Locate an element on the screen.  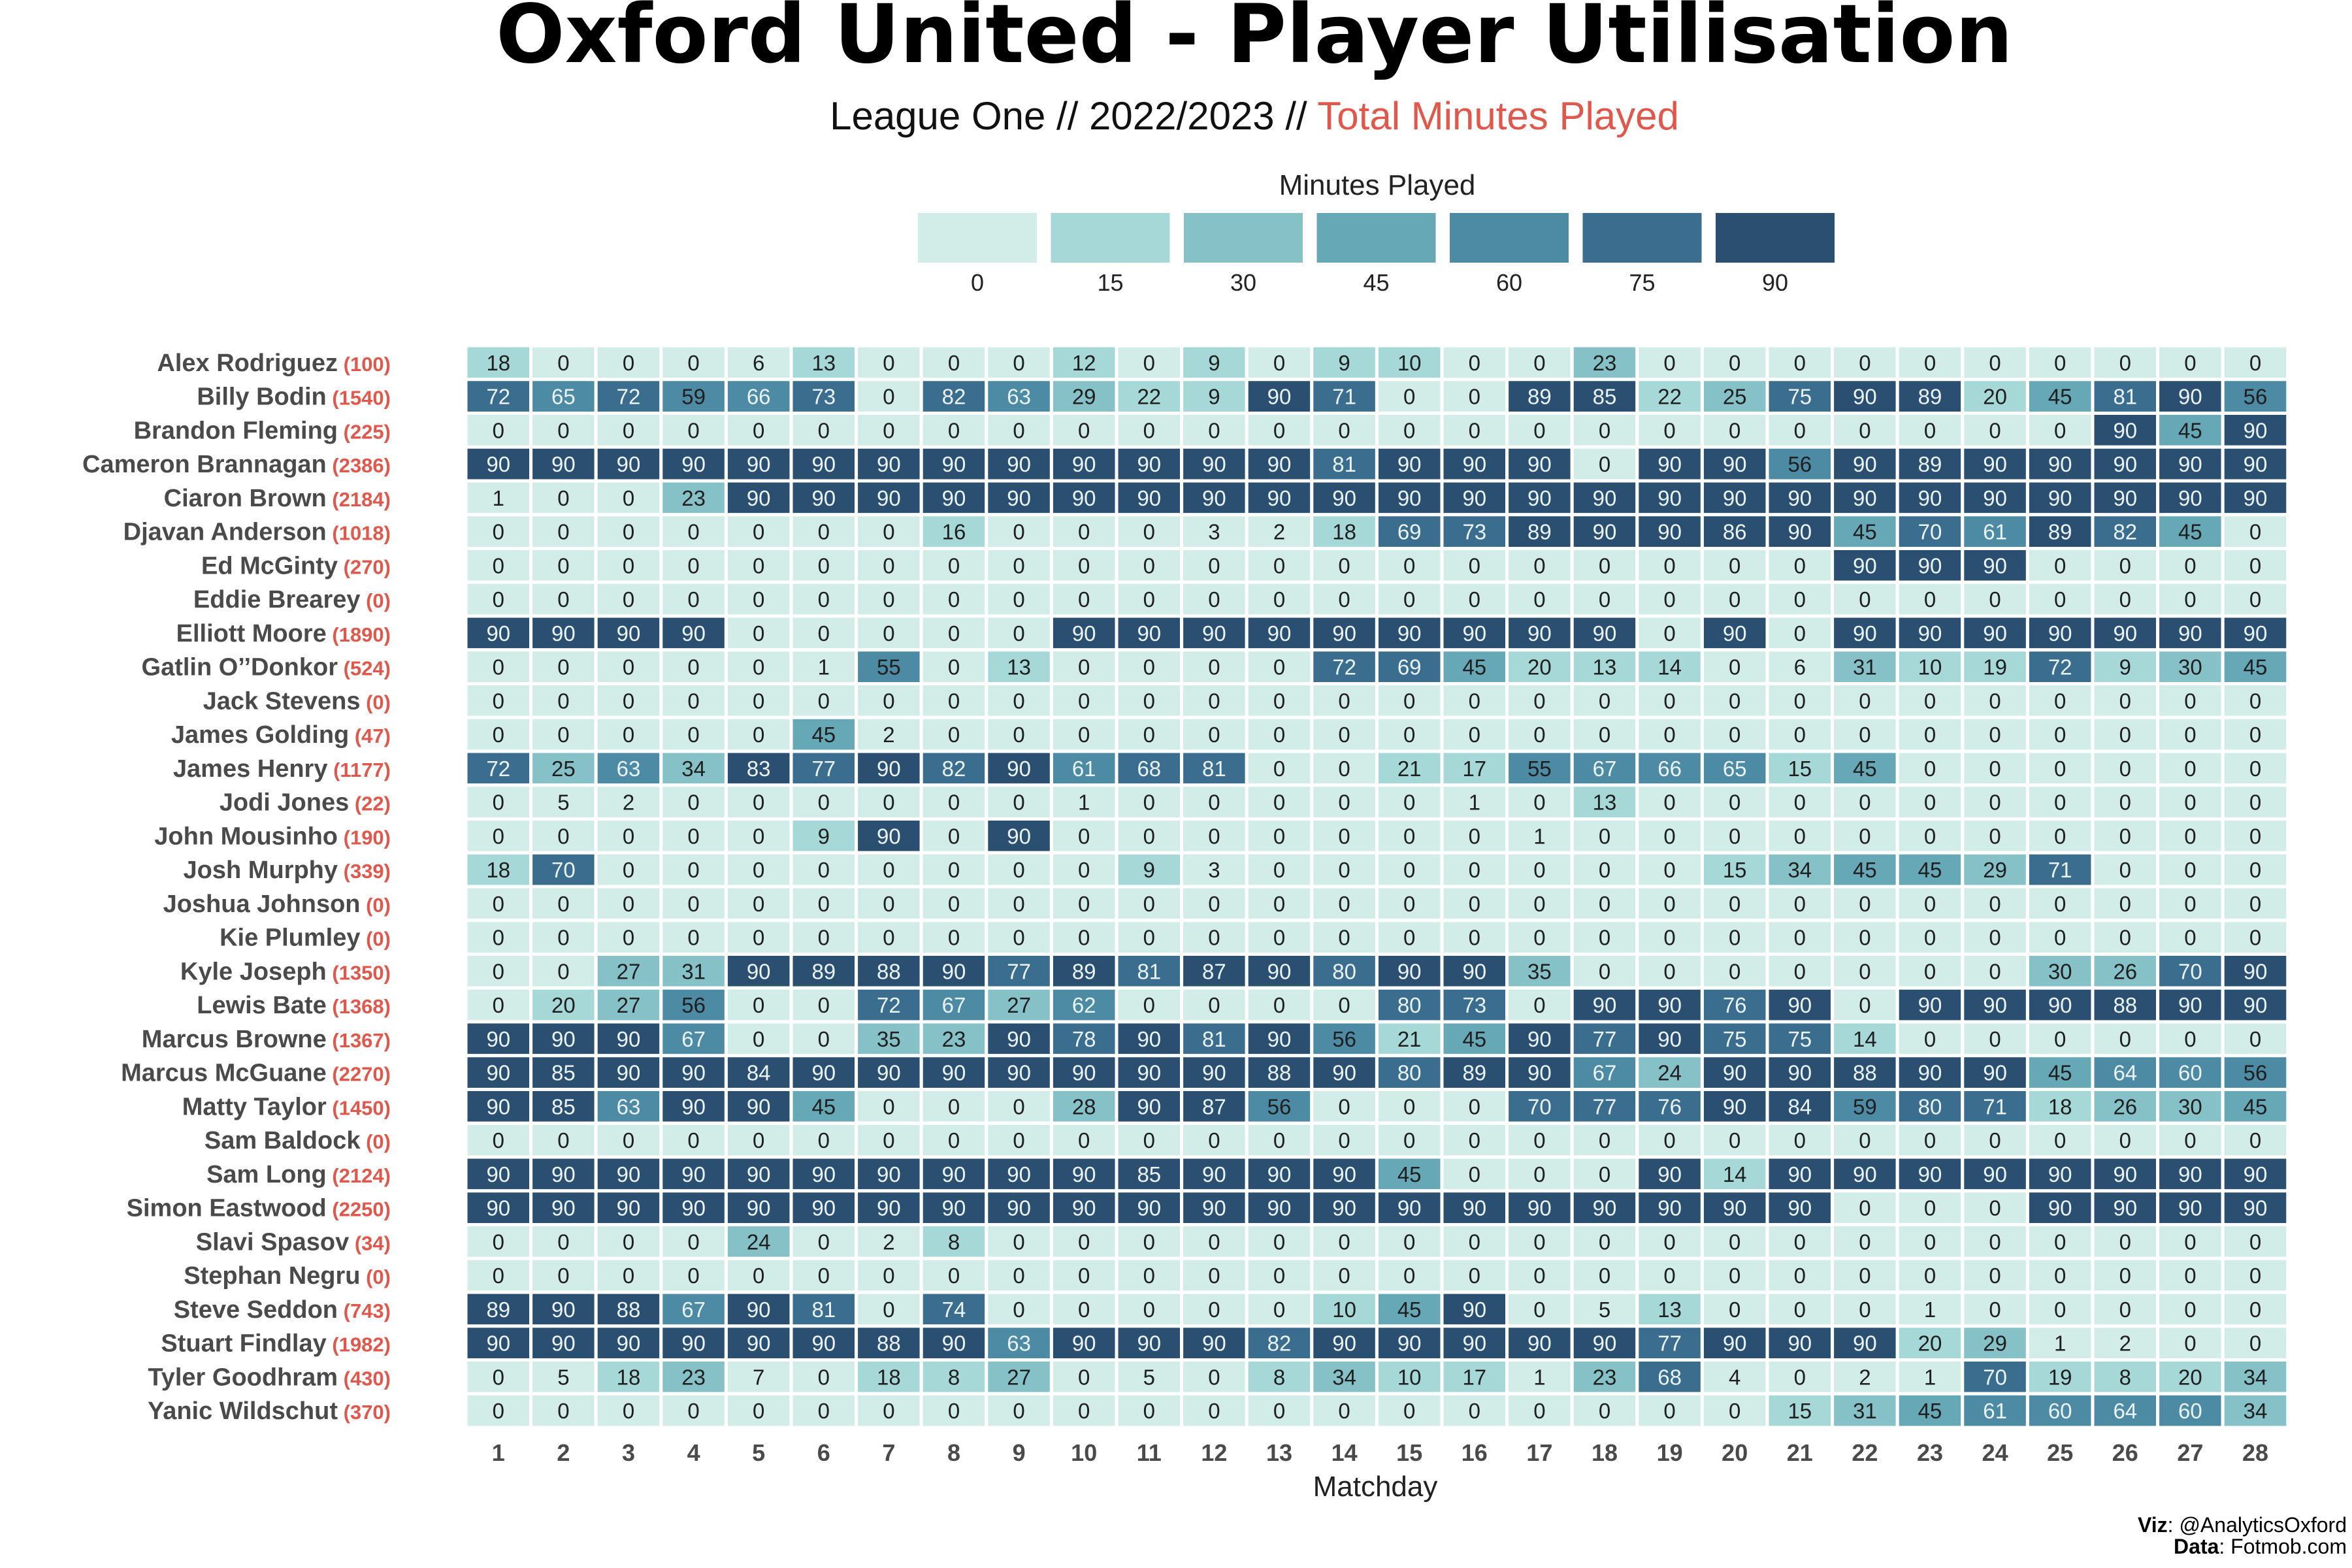
cell-value: 70 is located at coordinates (1930, 532).